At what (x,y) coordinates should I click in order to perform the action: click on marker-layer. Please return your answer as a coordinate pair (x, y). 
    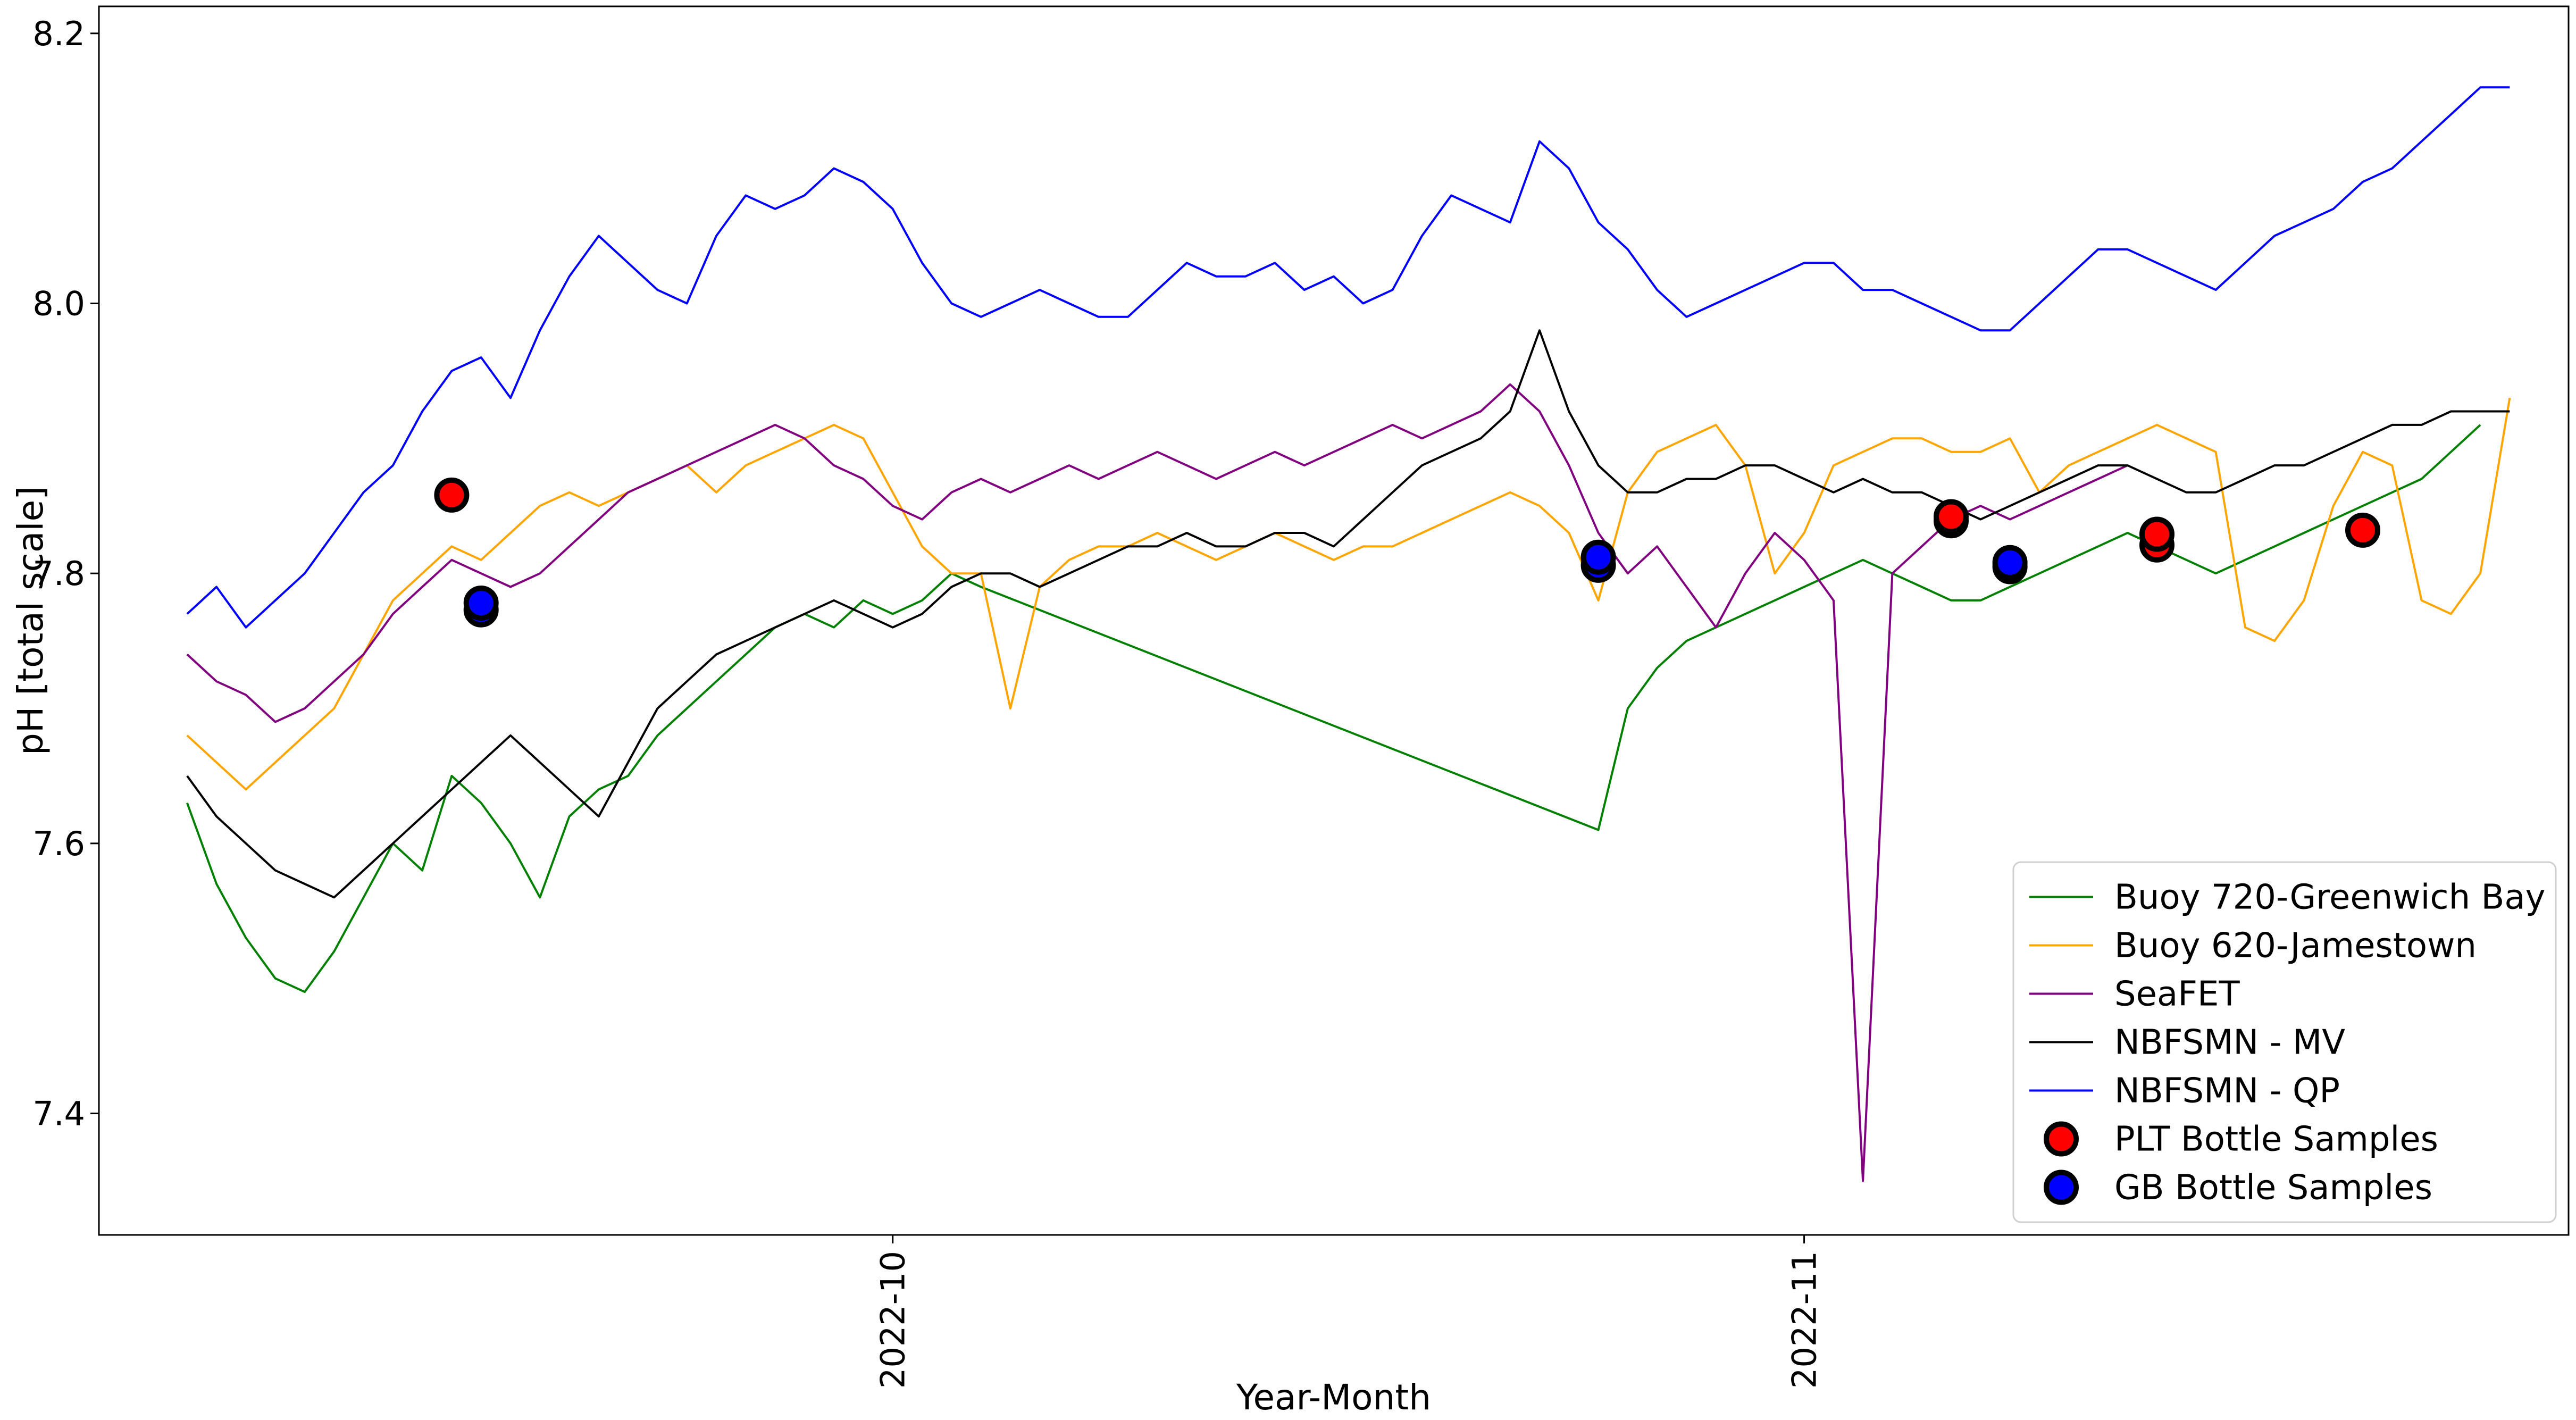
    Looking at the image, I should click on (1407, 552).